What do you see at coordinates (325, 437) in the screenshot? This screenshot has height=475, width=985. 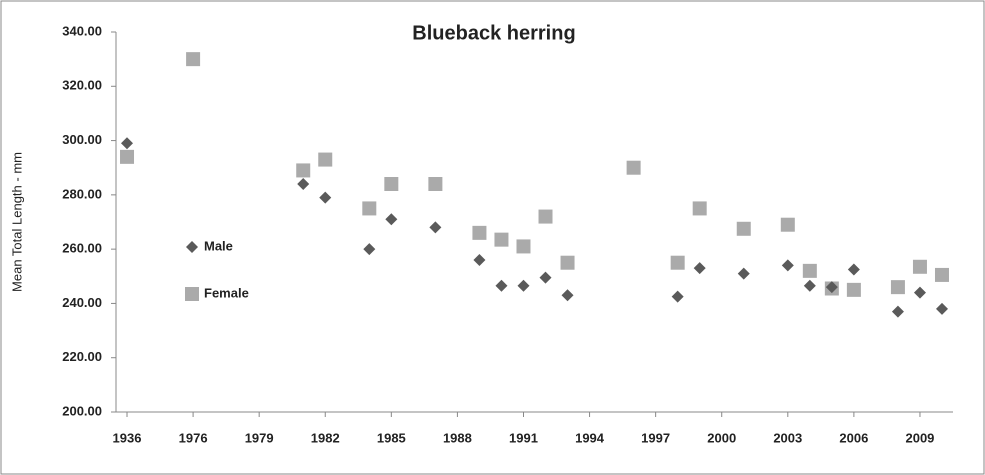 I see `x-tick-label: 1982` at bounding box center [325, 437].